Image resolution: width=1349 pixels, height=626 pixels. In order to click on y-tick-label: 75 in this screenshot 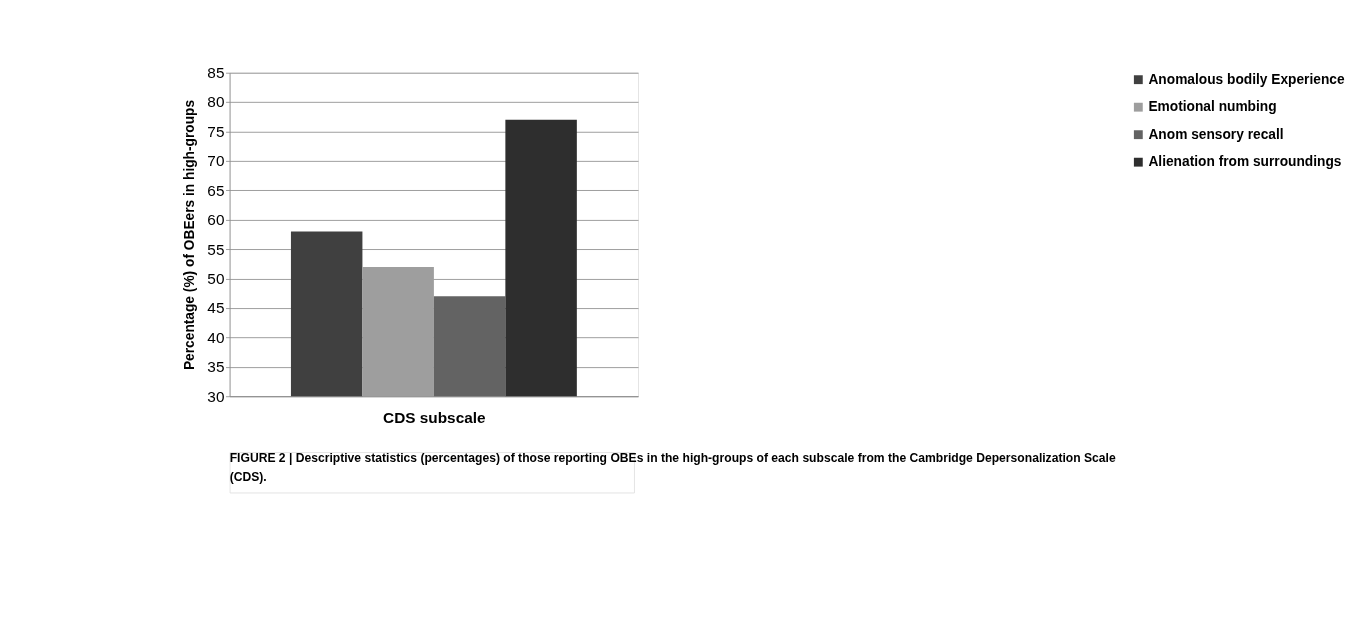, I will do `click(216, 131)`.